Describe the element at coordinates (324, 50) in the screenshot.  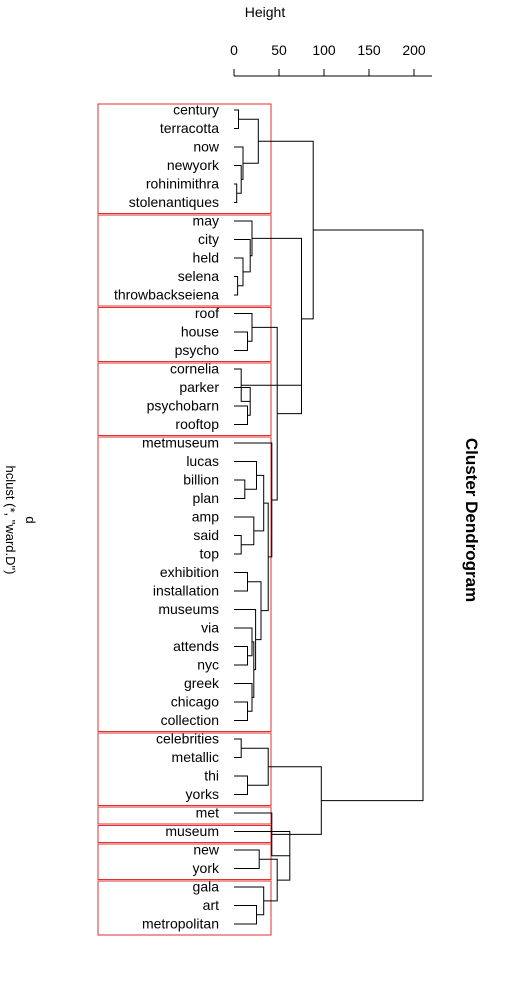
I see `axis-tick-label: 100` at that location.